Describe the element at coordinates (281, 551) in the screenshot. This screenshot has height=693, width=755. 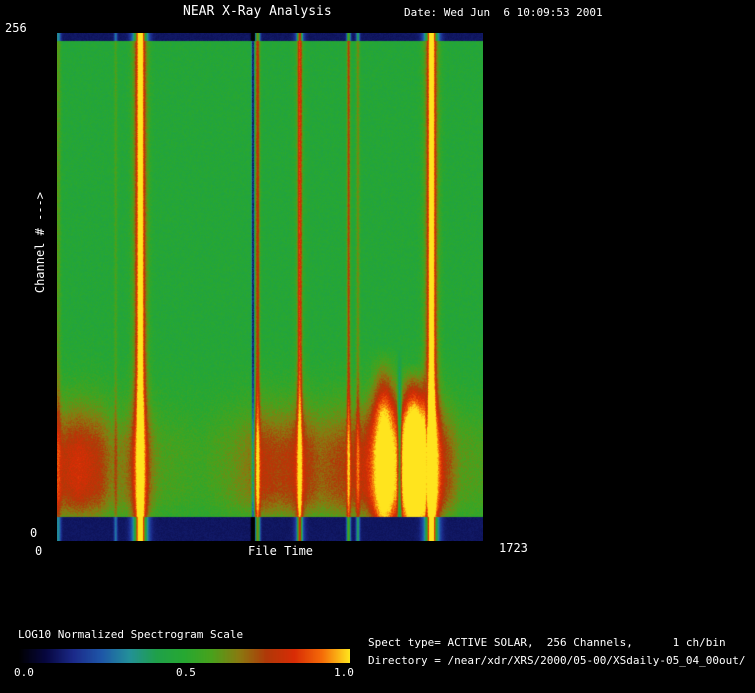
I see `x-axis-label: File Time` at that location.